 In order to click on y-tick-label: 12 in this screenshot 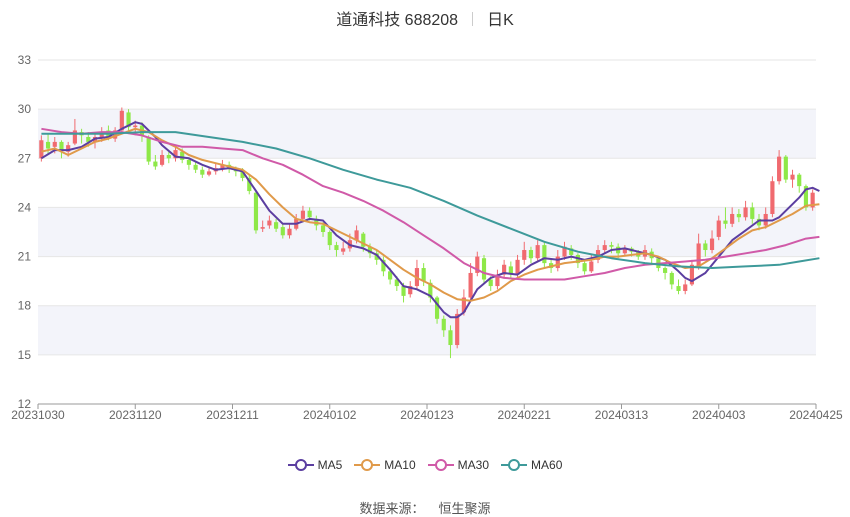, I will do `click(25, 404)`.